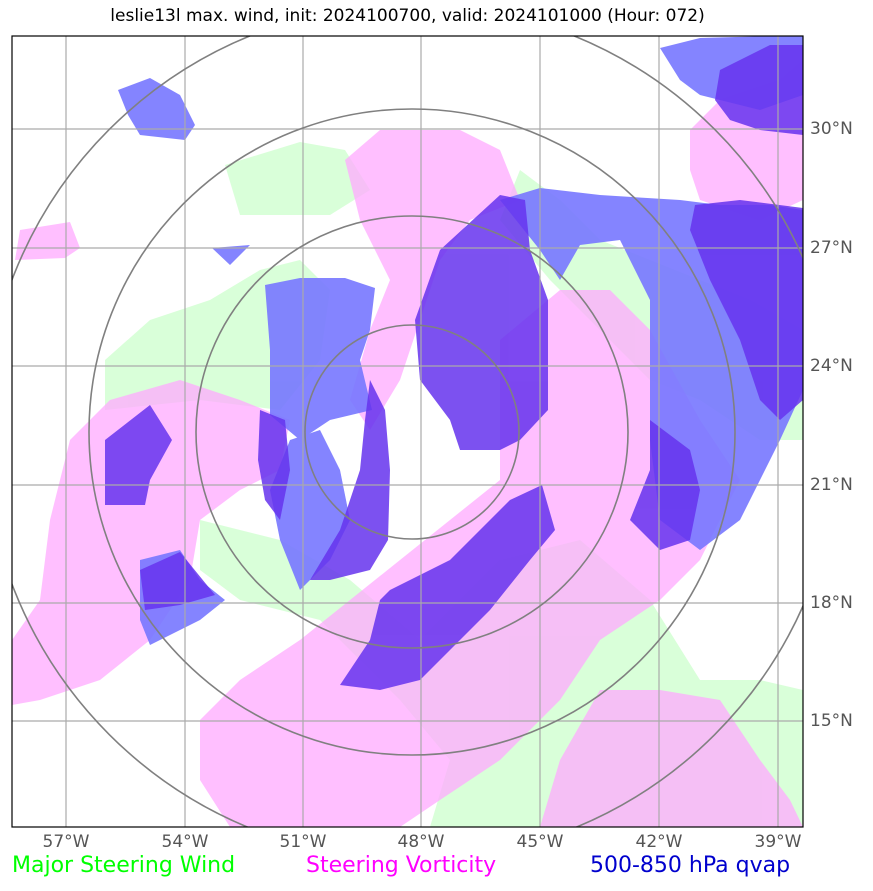  I want to click on lon-label-57w: 57°W, so click(66, 842).